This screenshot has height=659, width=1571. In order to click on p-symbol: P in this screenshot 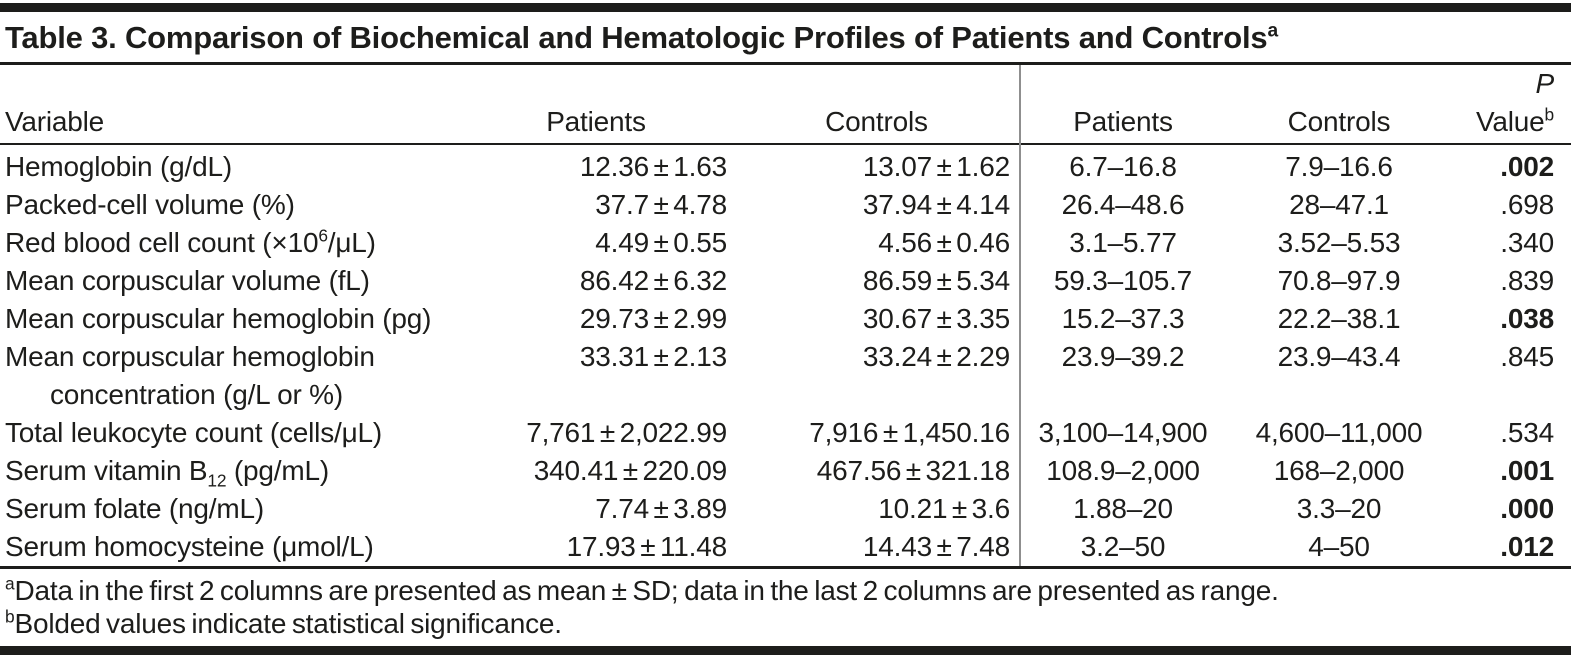, I will do `click(1545, 83)`.